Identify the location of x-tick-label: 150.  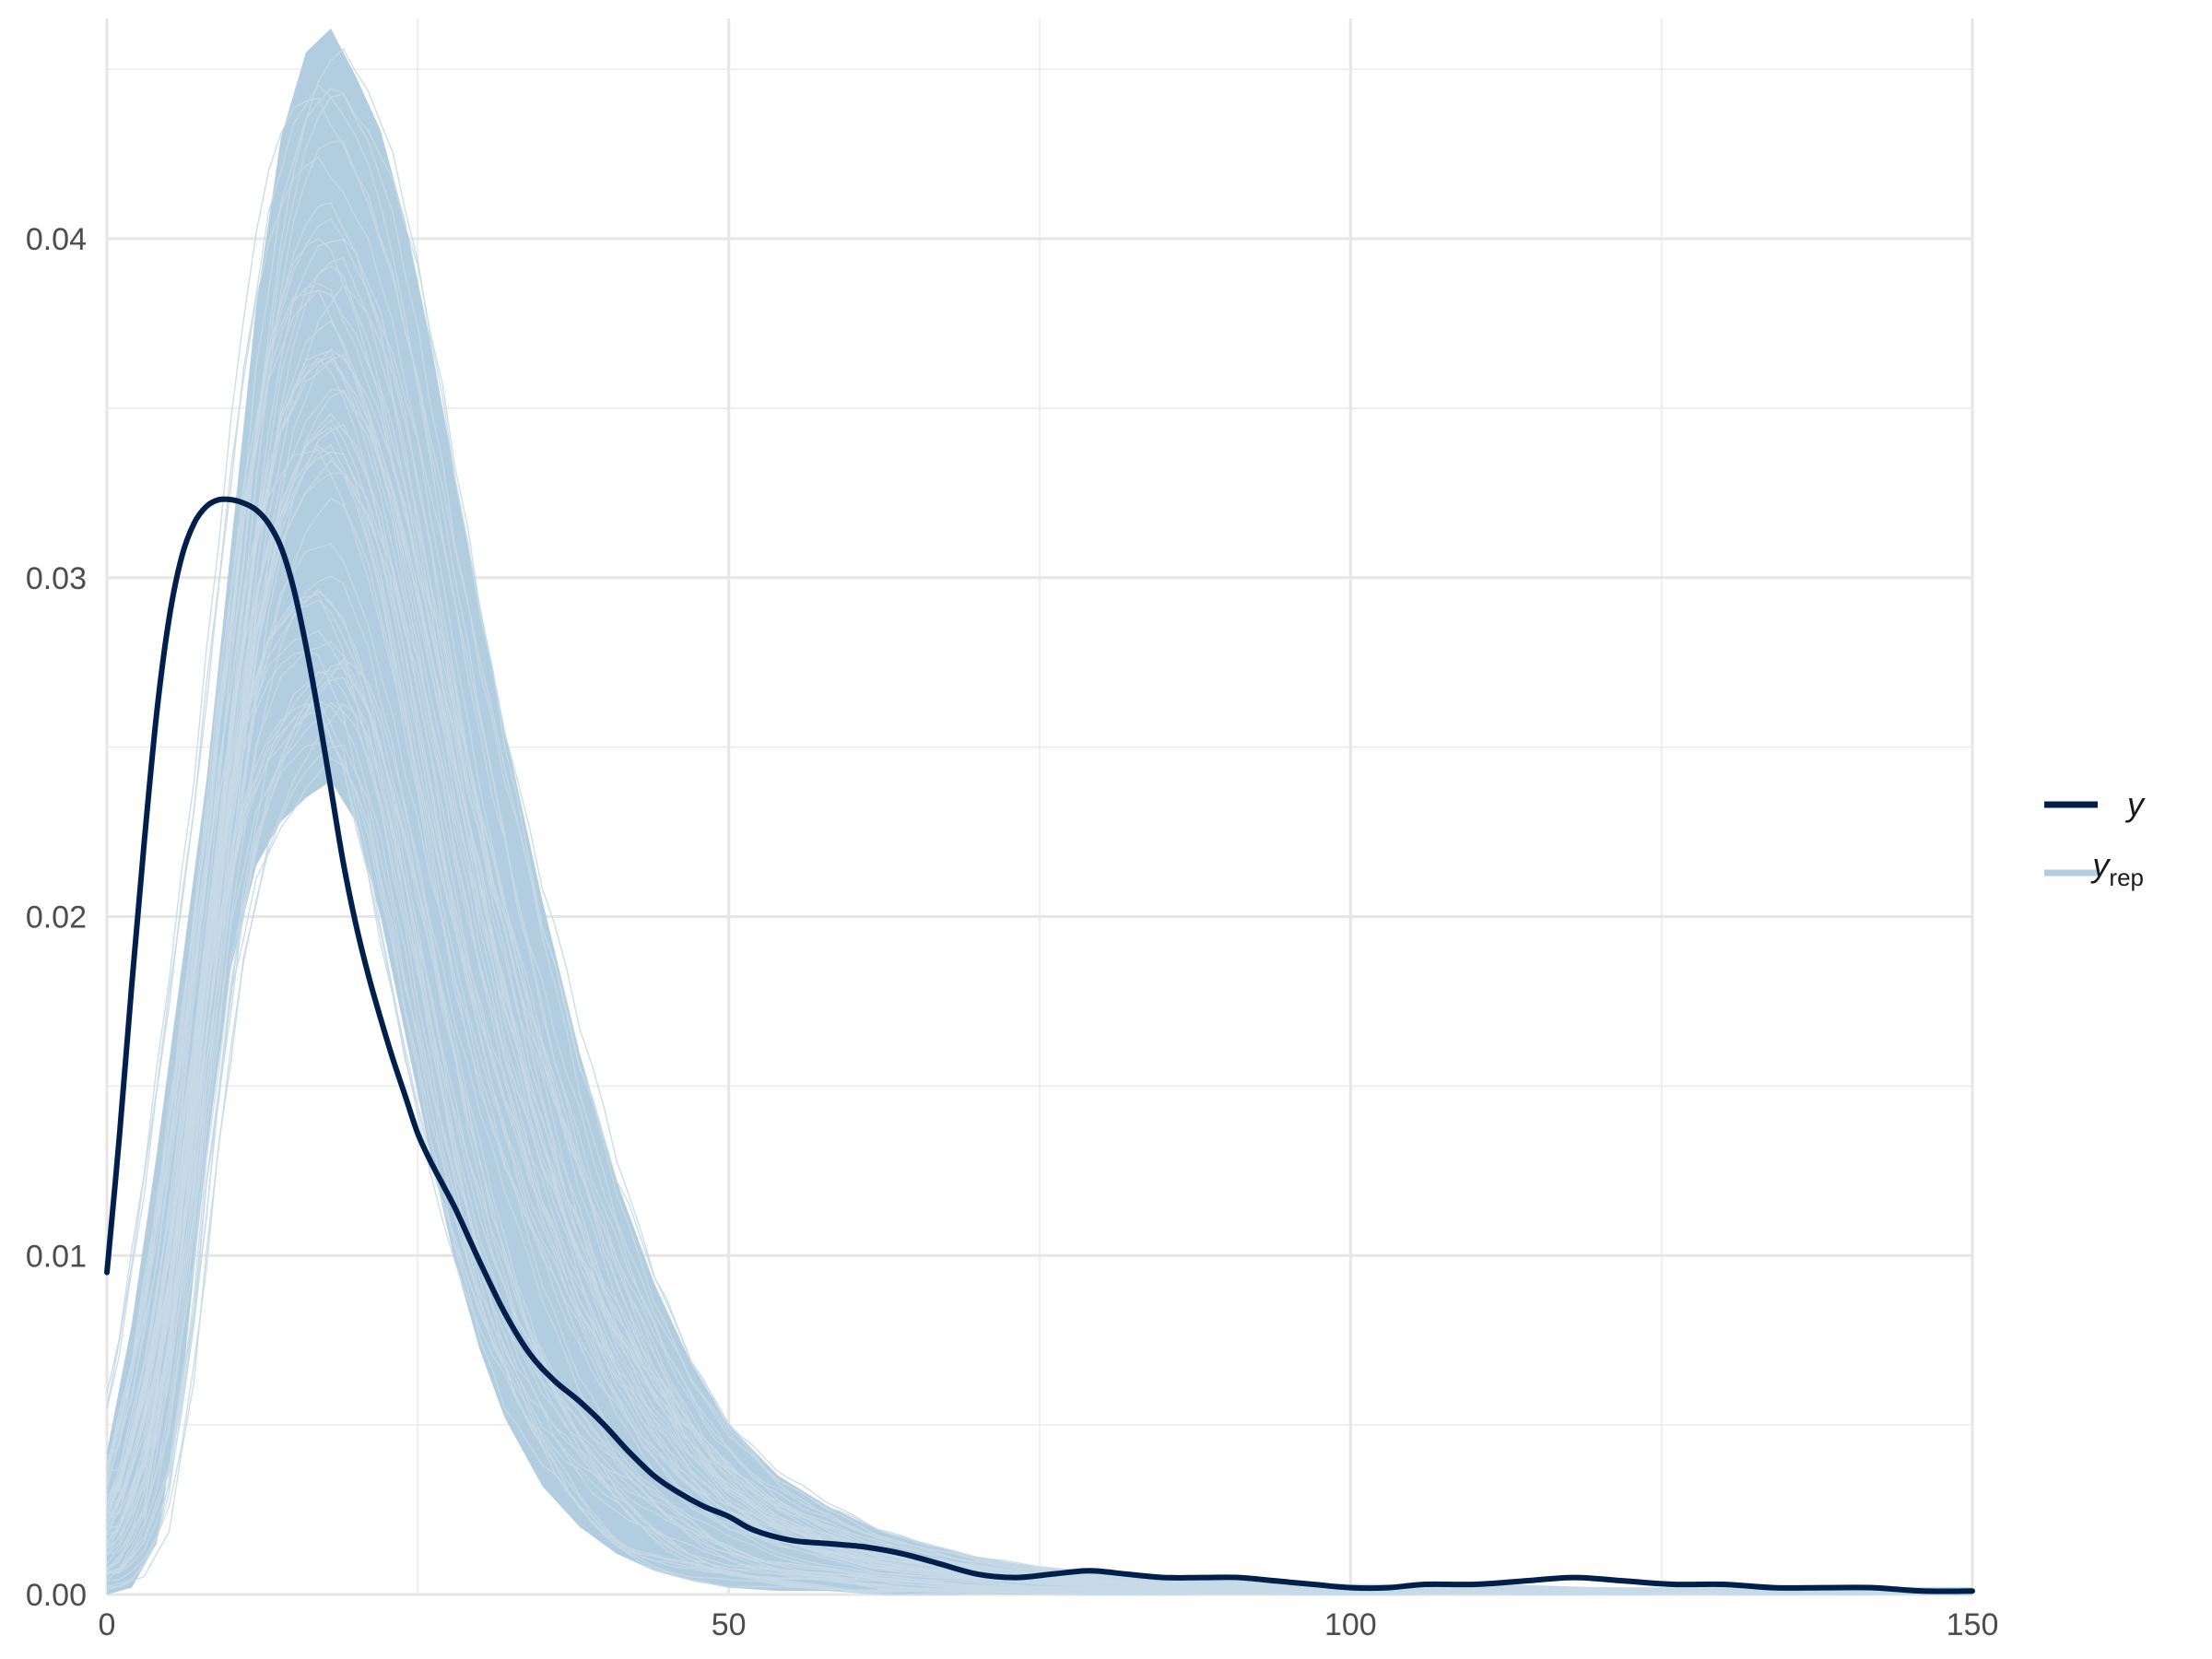
(1973, 1624).